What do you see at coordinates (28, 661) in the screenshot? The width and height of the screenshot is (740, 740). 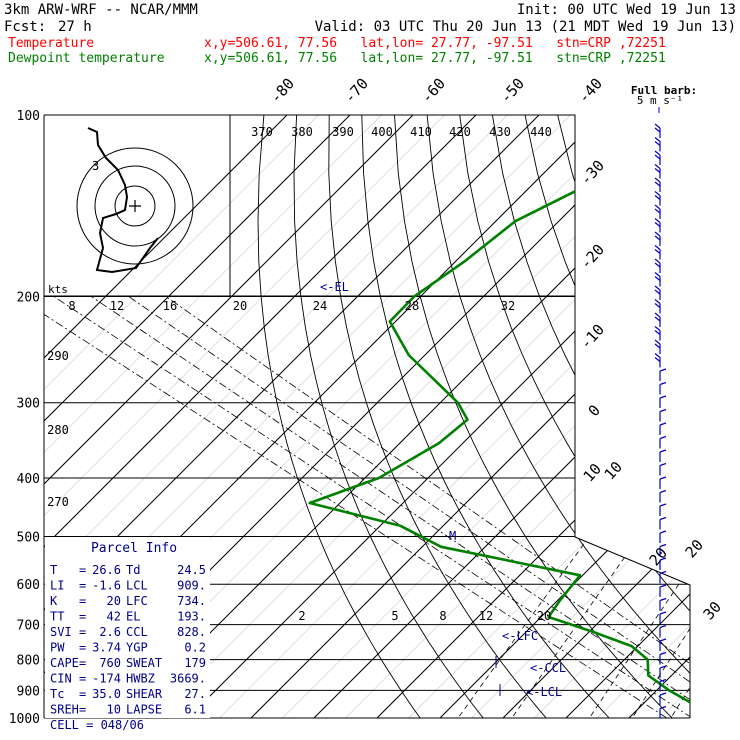 I see `pressure-tick-label: 800` at bounding box center [28, 661].